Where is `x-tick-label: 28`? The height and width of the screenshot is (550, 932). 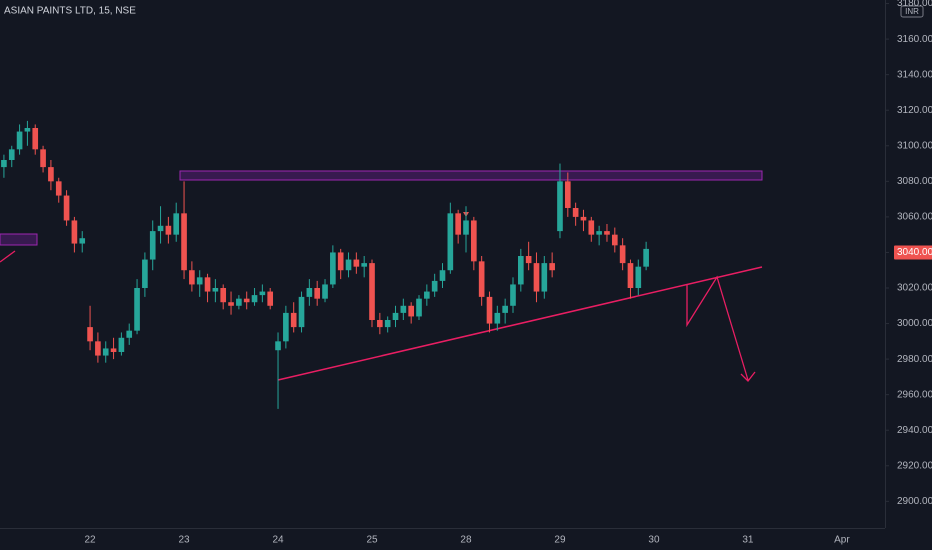 x-tick-label: 28 is located at coordinates (466, 540).